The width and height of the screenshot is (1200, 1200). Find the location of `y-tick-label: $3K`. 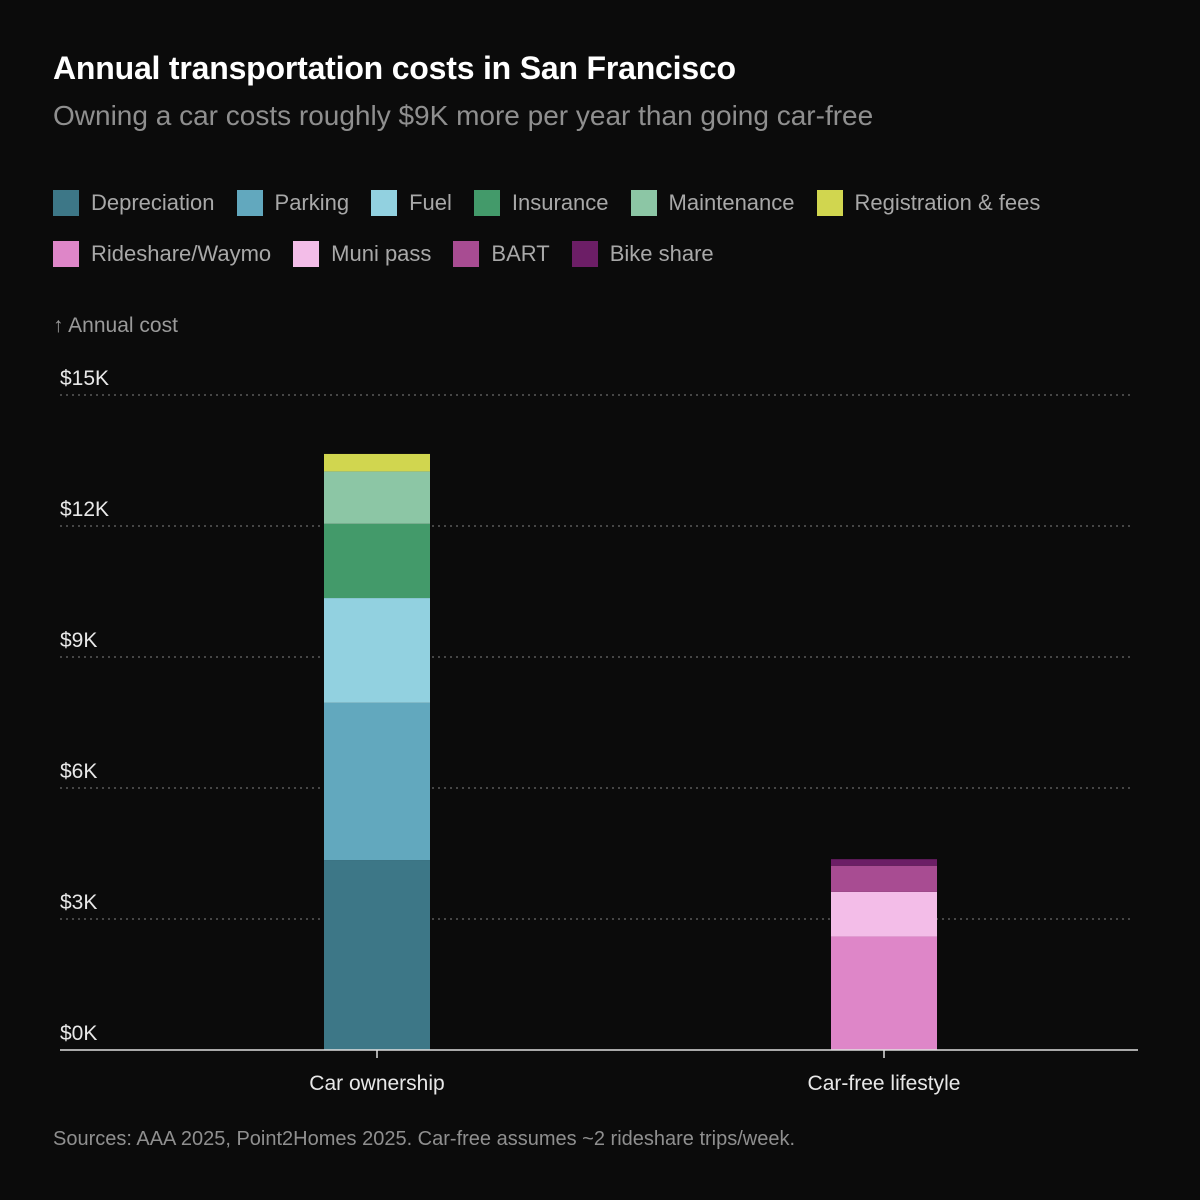

y-tick-label: $3K is located at coordinates (78, 902).